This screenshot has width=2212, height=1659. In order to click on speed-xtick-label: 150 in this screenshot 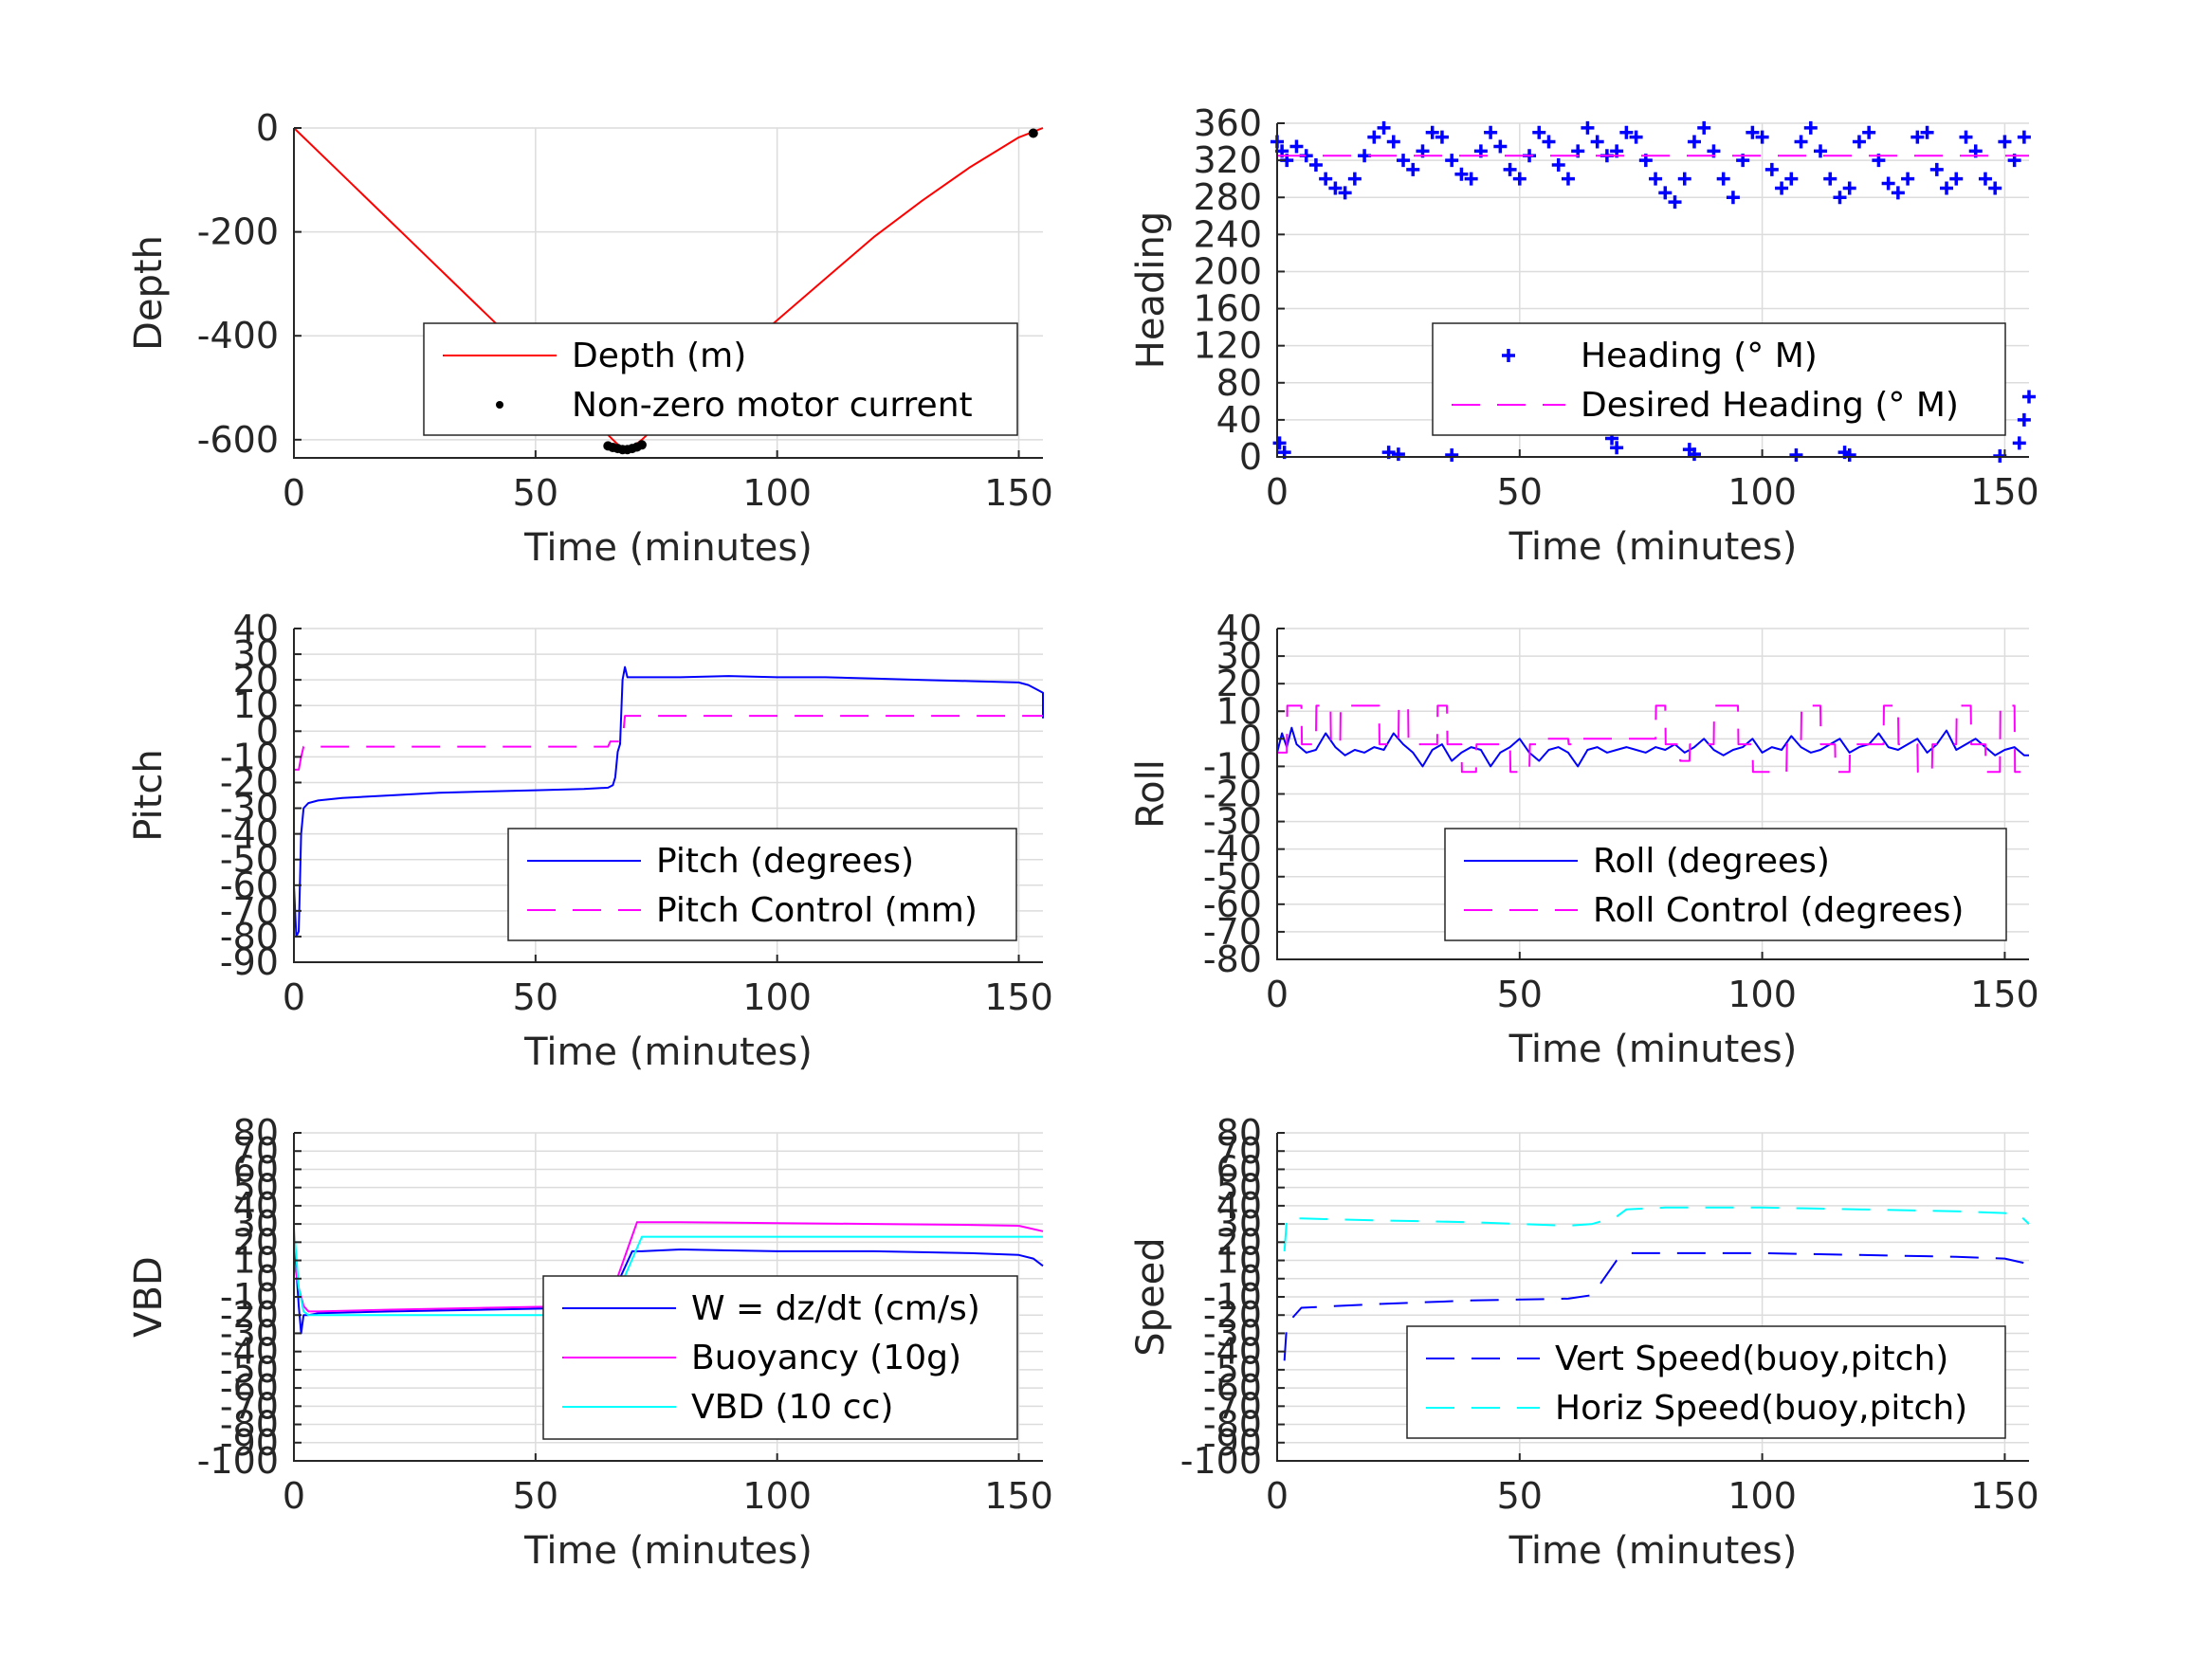, I will do `click(2004, 1496)`.